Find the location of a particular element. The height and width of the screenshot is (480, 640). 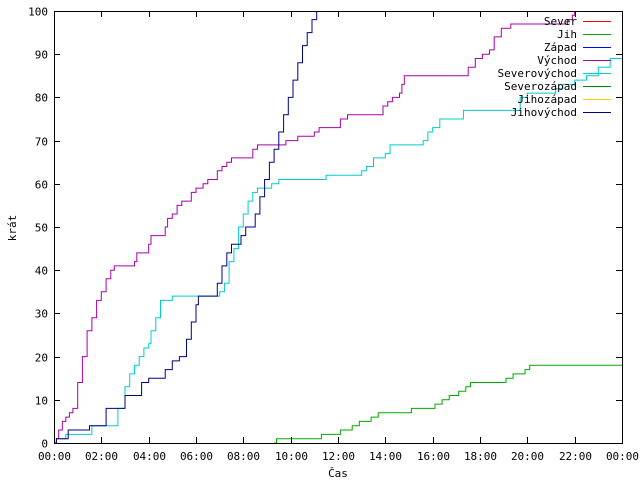

legend-label-6: Severozápad is located at coordinates (540, 86).